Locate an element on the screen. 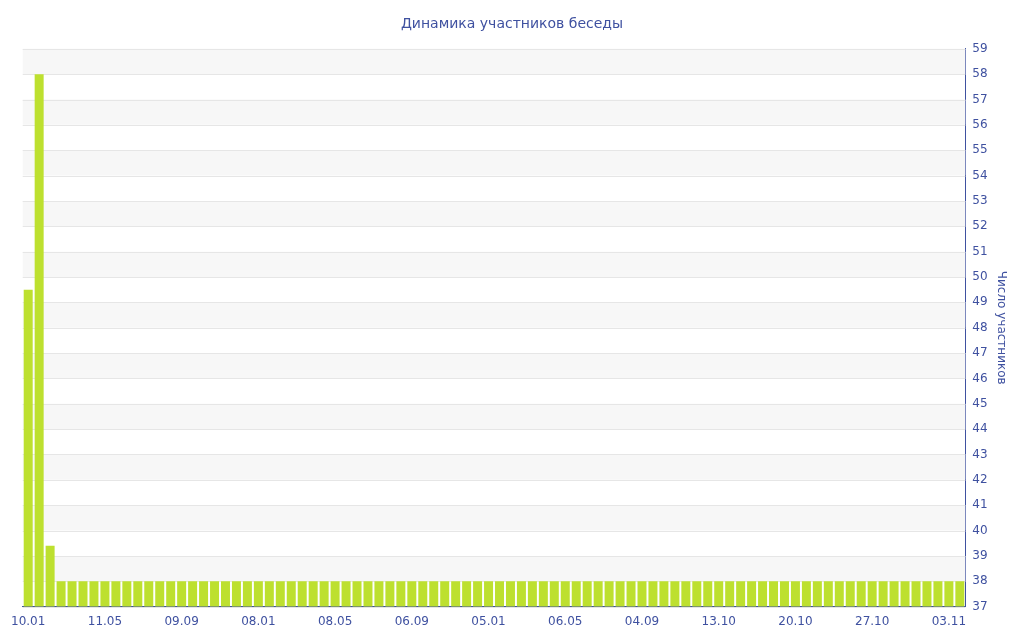 The image size is (1024, 640). x-tick-label: 08.05 is located at coordinates (335, 620).